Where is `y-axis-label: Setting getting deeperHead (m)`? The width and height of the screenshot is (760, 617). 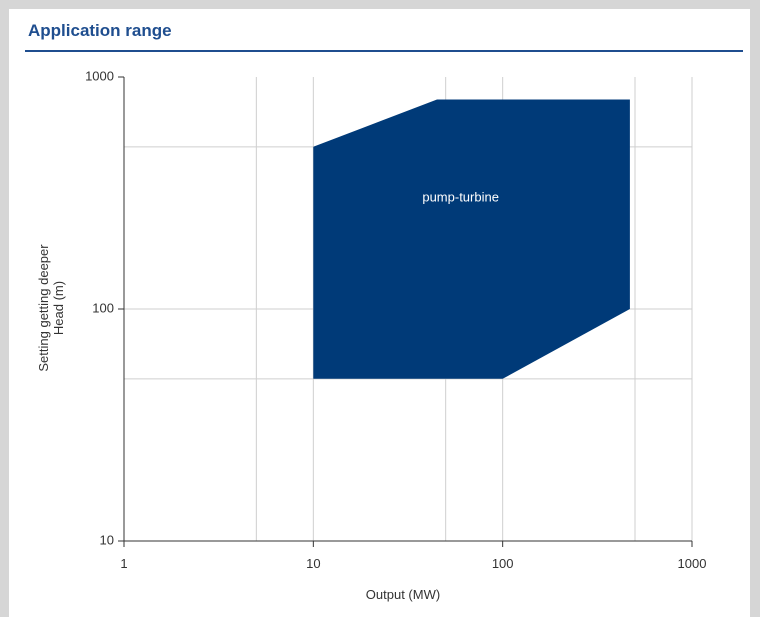
y-axis-label: Setting getting deeperHead (m) is located at coordinates (51, 308).